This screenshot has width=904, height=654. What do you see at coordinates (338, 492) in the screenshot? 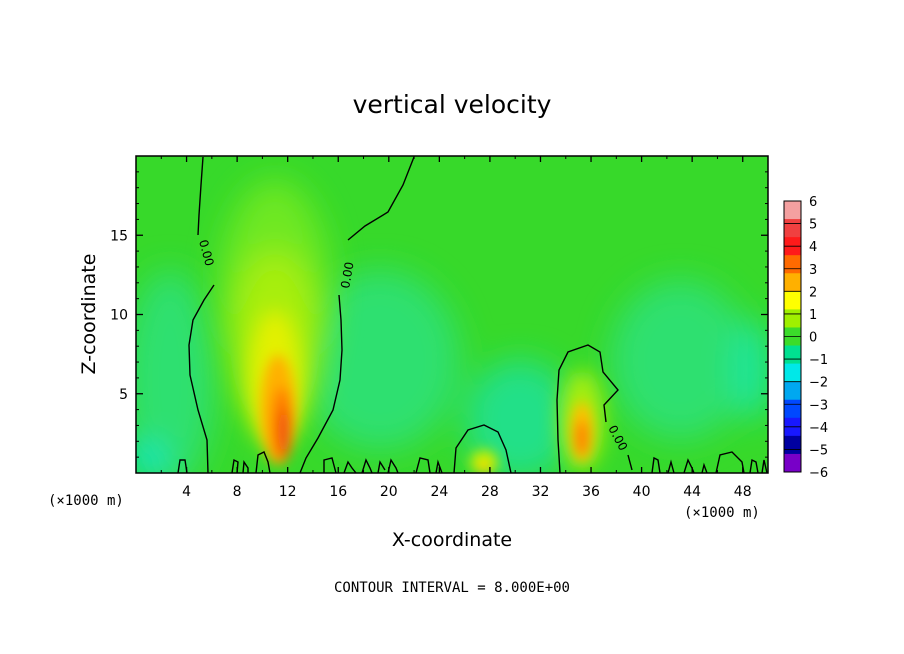
I see `x-tick-label: 16` at bounding box center [338, 492].